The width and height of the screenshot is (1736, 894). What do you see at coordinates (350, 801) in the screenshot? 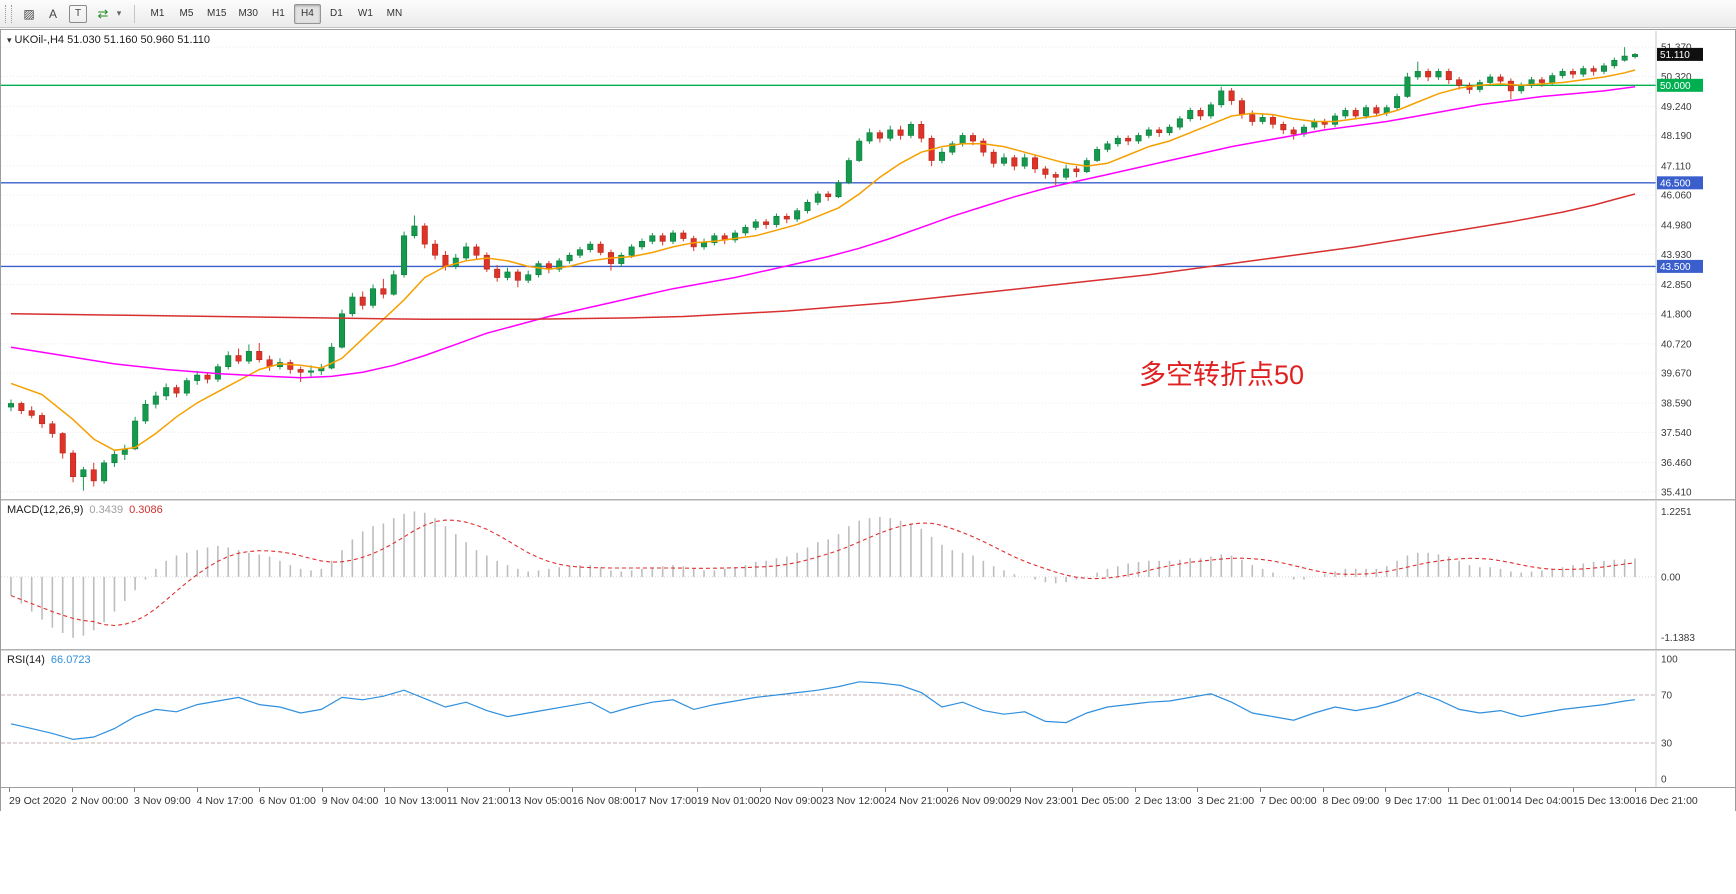
I see `time-axis-label: 9 Nov 04:00` at bounding box center [350, 801].